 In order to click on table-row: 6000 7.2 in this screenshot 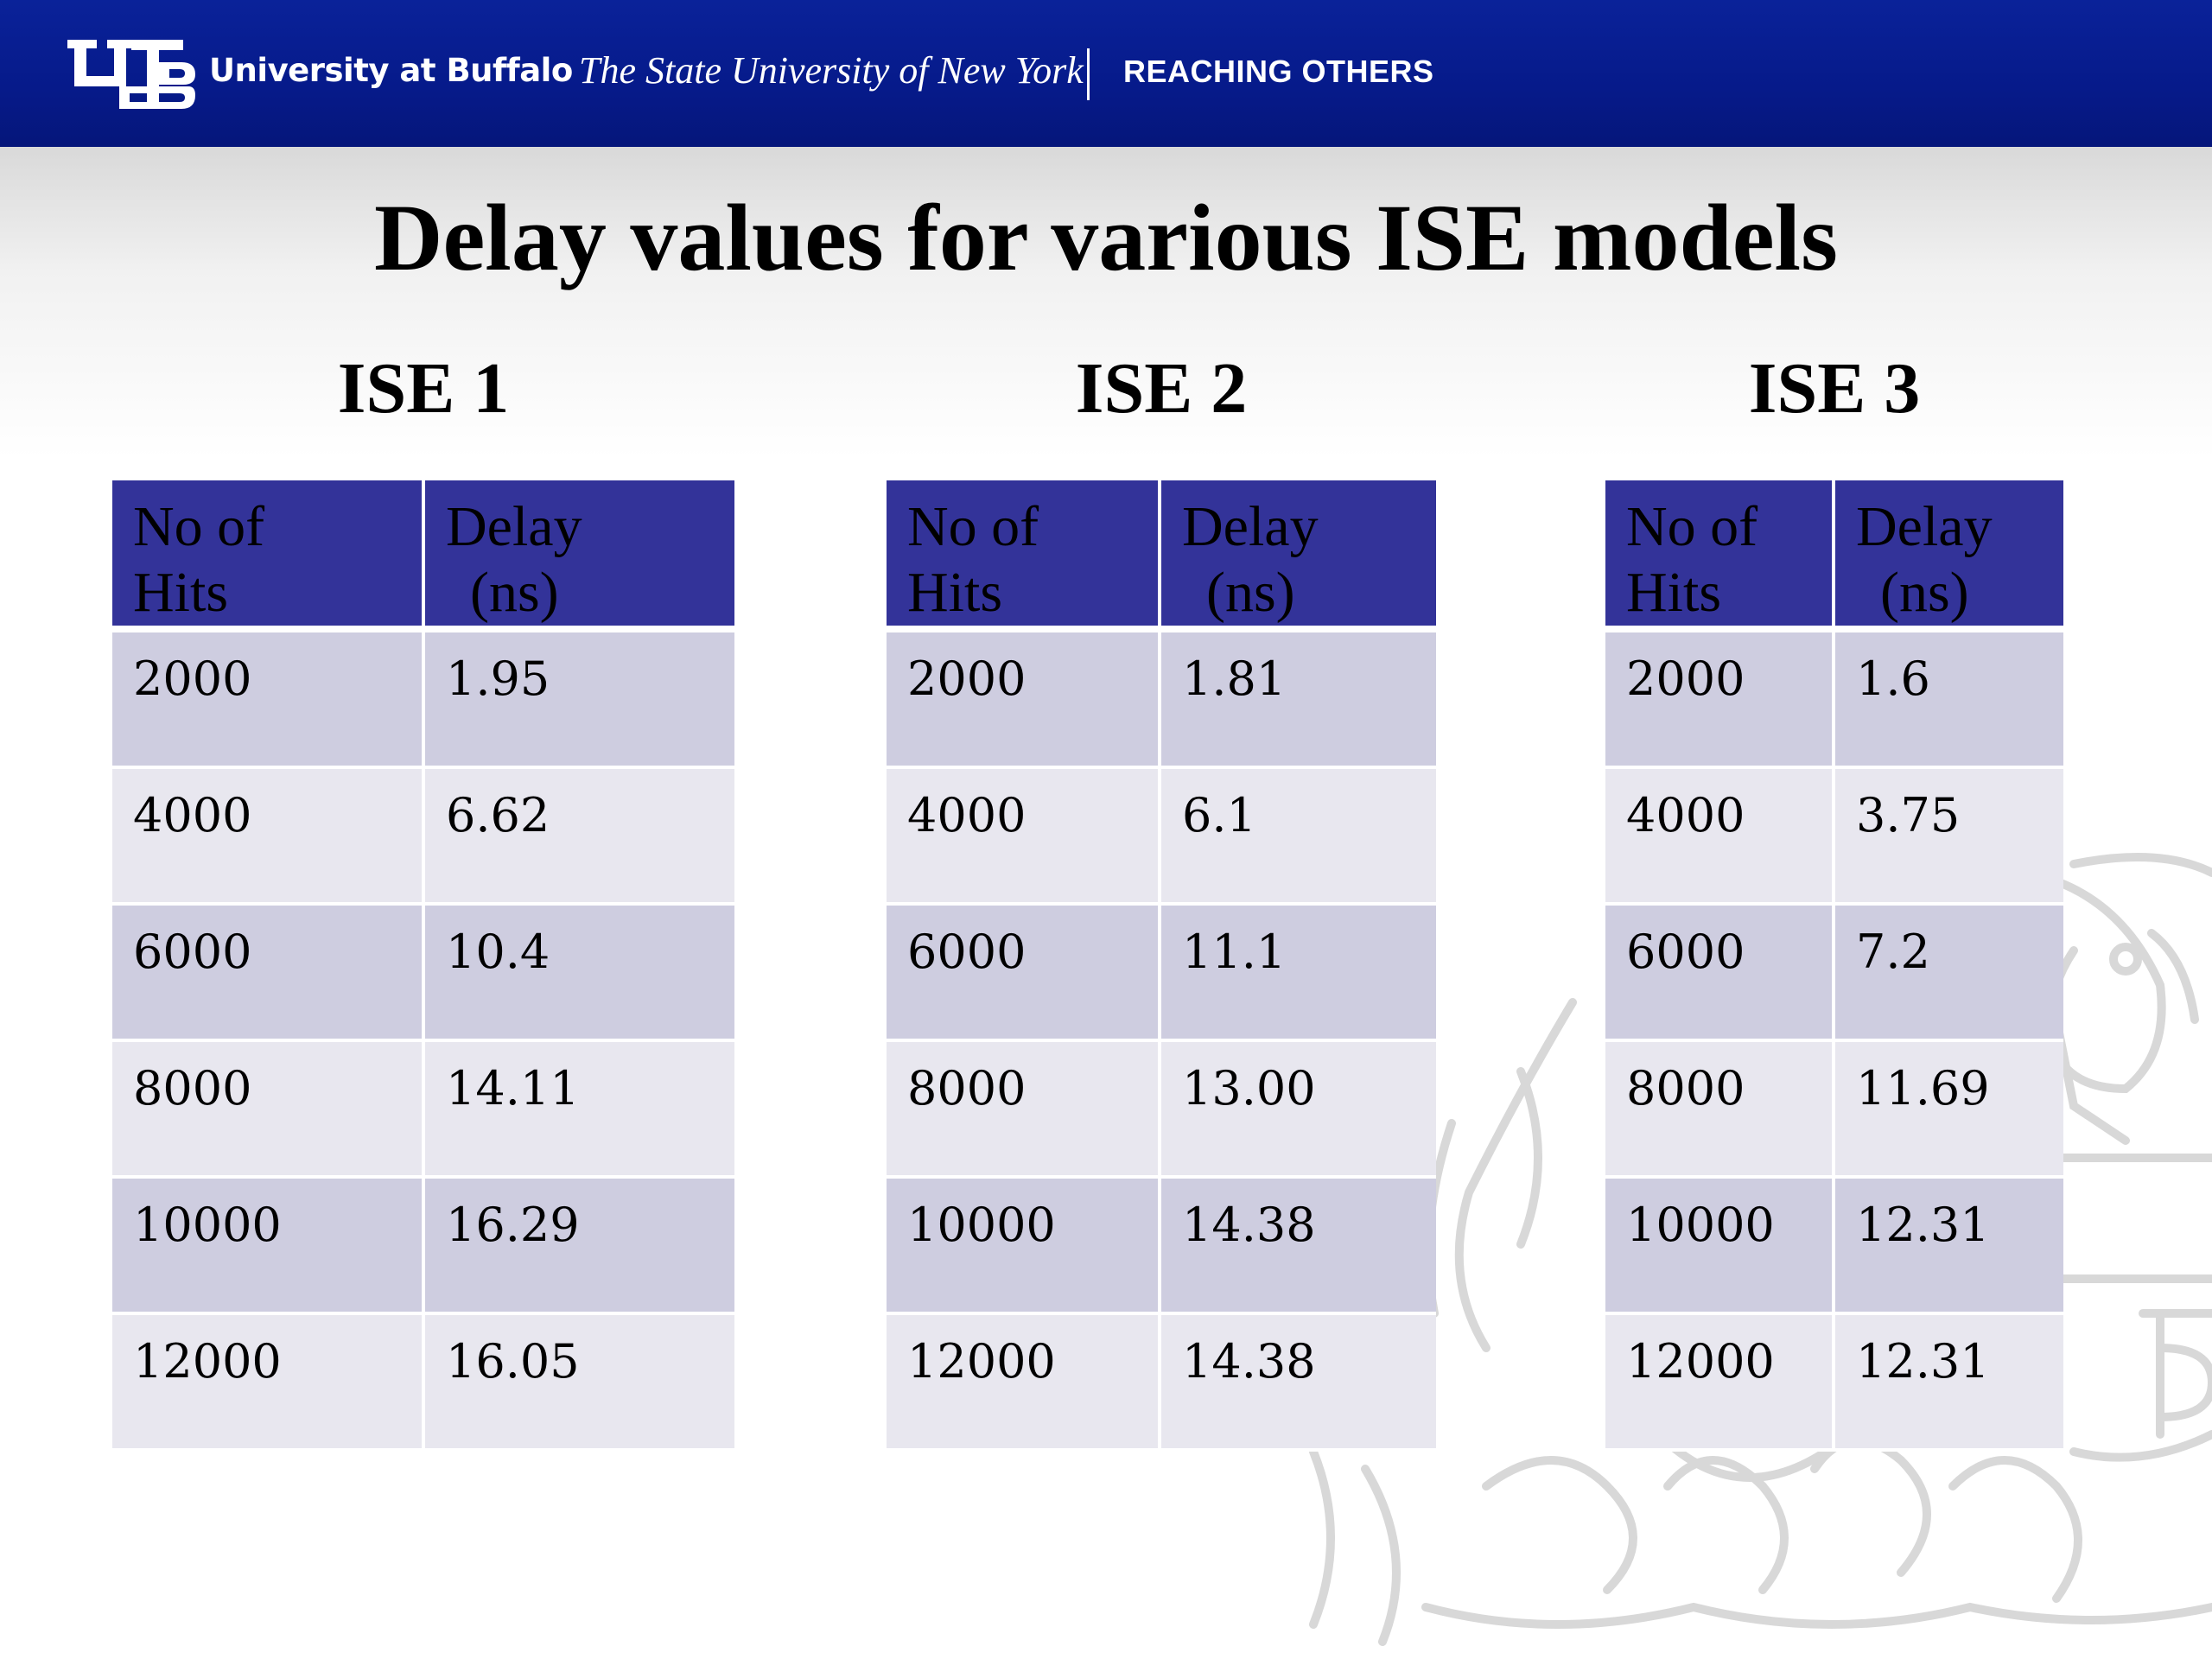, I will do `click(1834, 974)`.